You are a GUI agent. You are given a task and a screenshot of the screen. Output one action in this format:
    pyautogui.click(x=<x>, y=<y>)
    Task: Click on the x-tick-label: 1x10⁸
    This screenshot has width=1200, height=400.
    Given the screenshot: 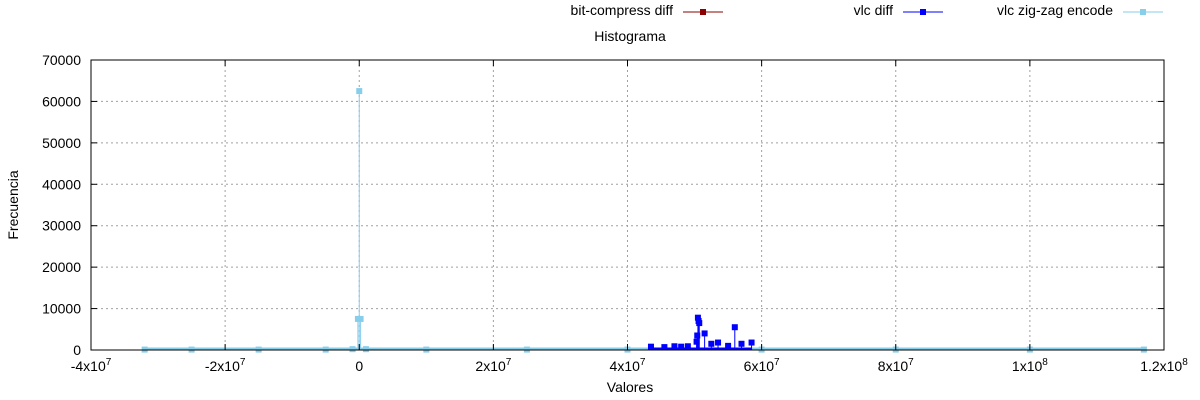 What is the action you would take?
    pyautogui.click(x=1030, y=365)
    